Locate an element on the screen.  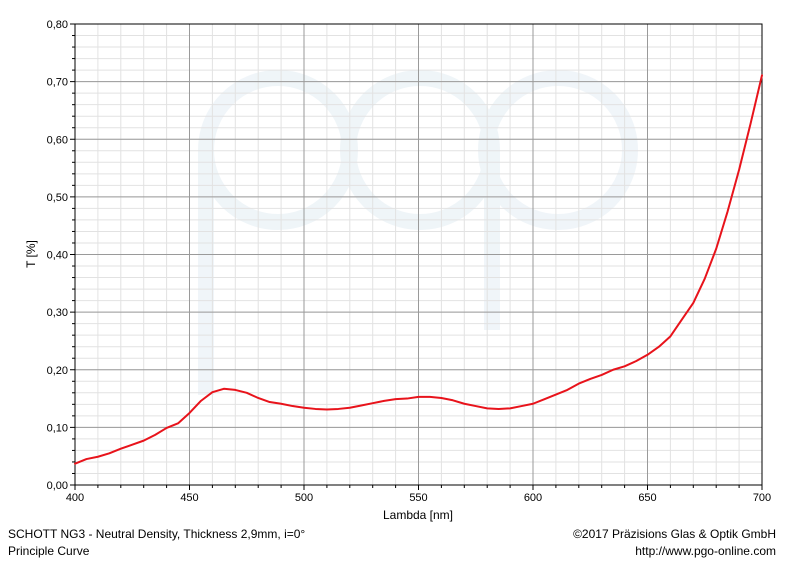
y-tick-label: 0,30 is located at coordinates (57, 313).